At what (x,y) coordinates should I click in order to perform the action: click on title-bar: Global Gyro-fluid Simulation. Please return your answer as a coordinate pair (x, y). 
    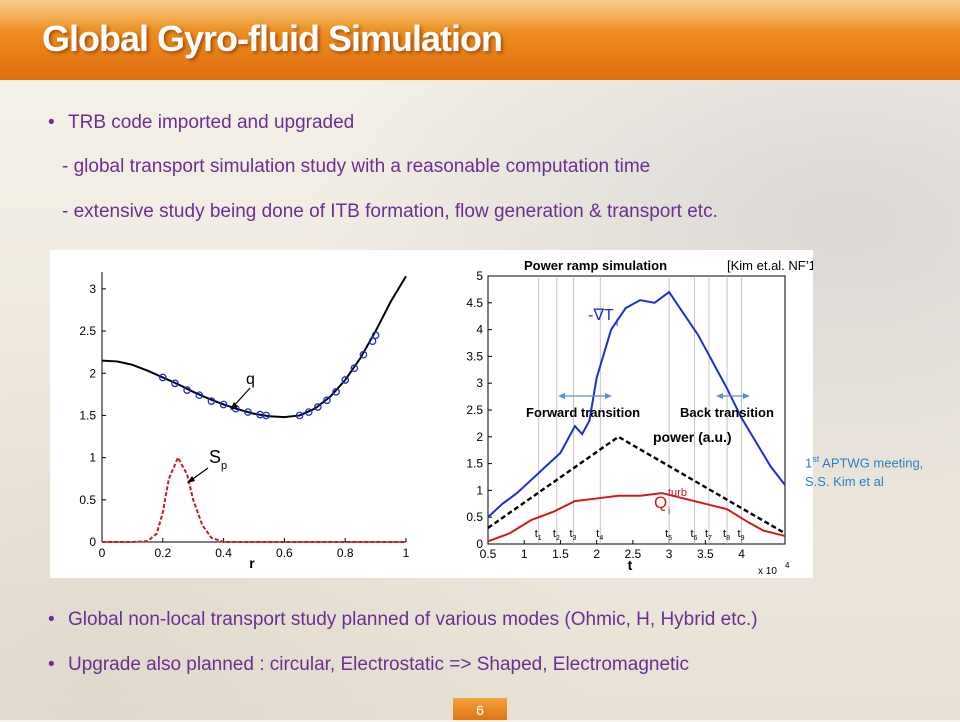
    Looking at the image, I should click on (480, 40).